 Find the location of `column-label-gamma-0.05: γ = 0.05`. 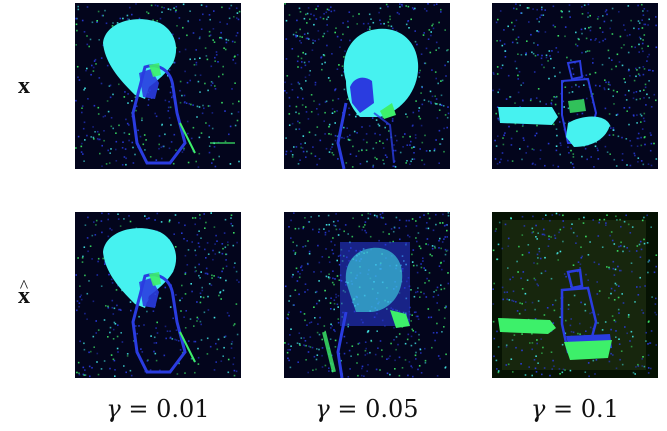

column-label-gamma-0.05: γ = 0.05 is located at coordinates (367, 409).